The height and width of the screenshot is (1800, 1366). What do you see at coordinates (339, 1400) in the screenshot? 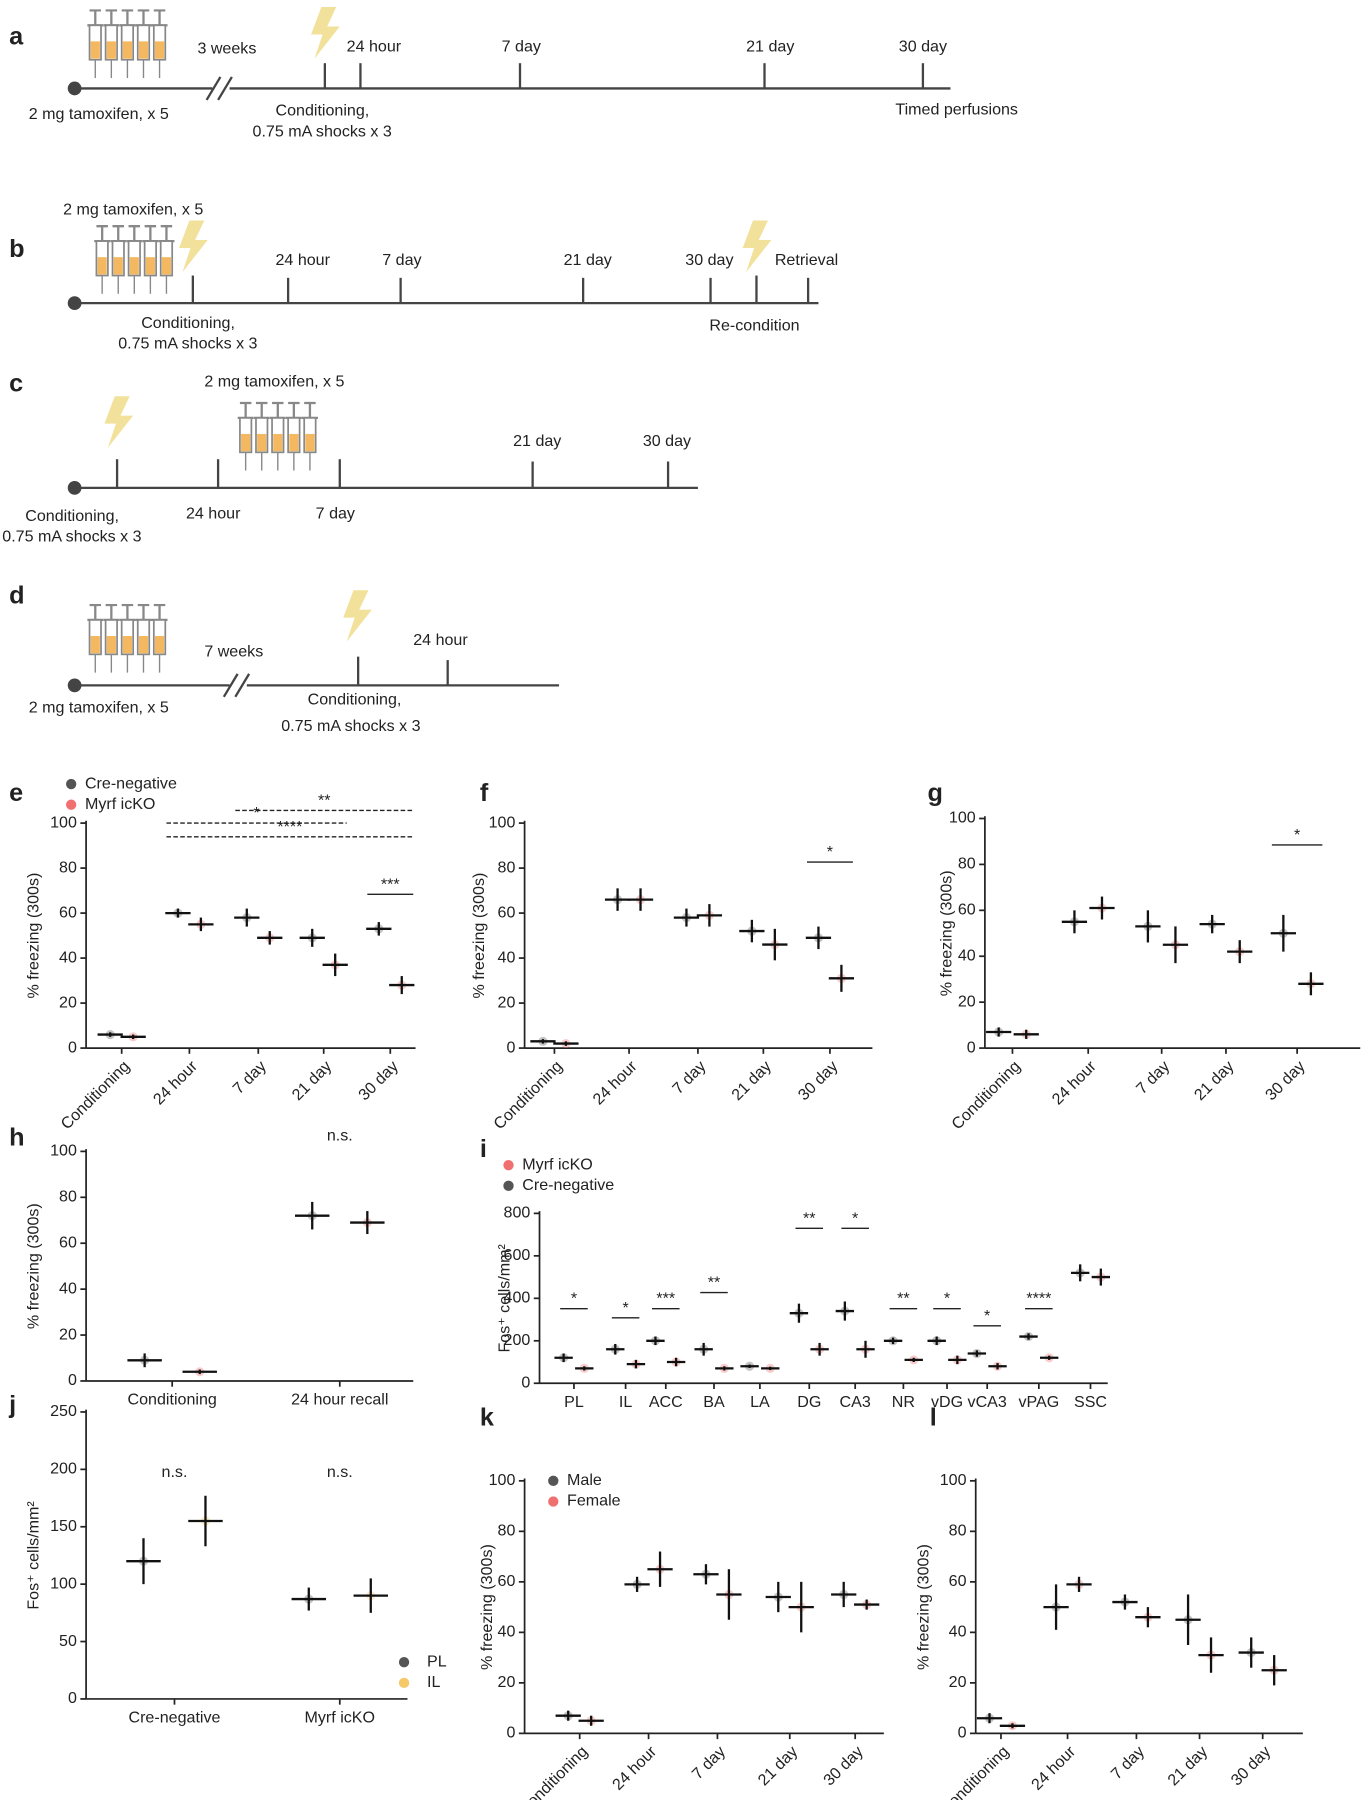
I see `x-tick-label: 24 hour recall` at bounding box center [339, 1400].